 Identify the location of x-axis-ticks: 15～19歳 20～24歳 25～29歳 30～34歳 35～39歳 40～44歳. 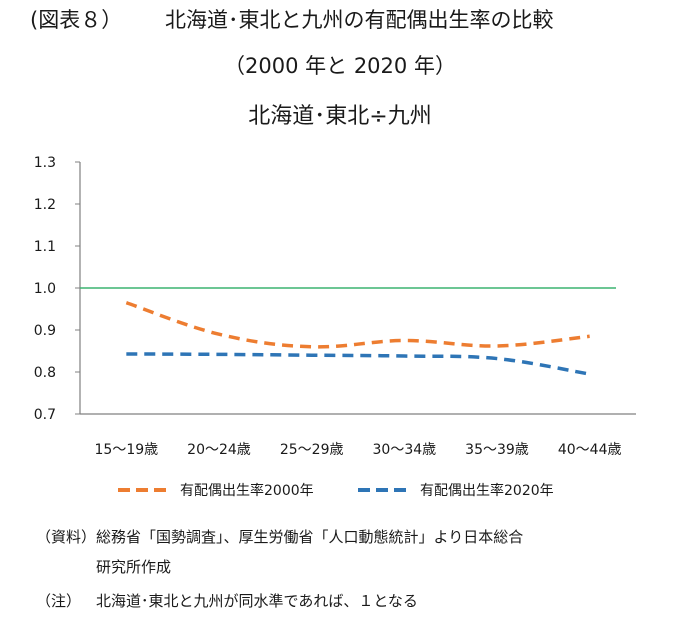
(358, 450).